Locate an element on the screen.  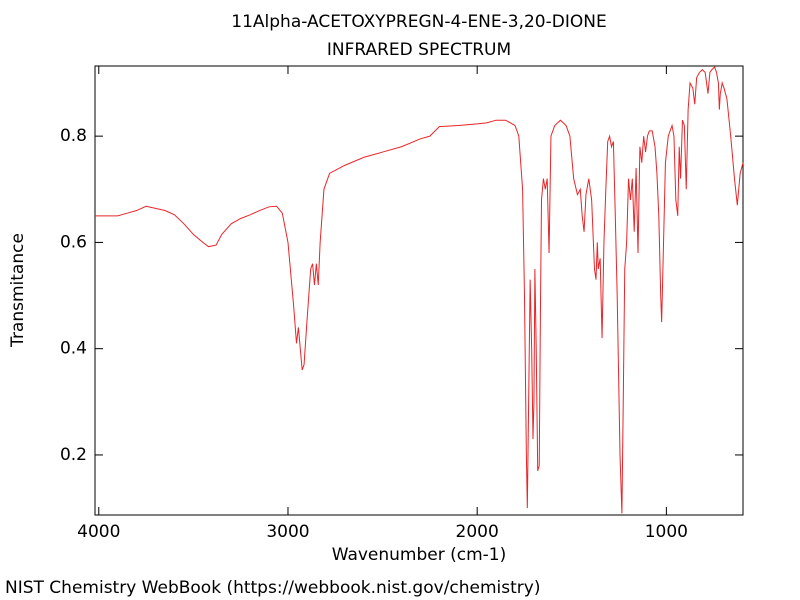
chart-title: 11Alpha-ACETOXYPREGN-4-ENE-3,20-DIONE is located at coordinates (418, 22).